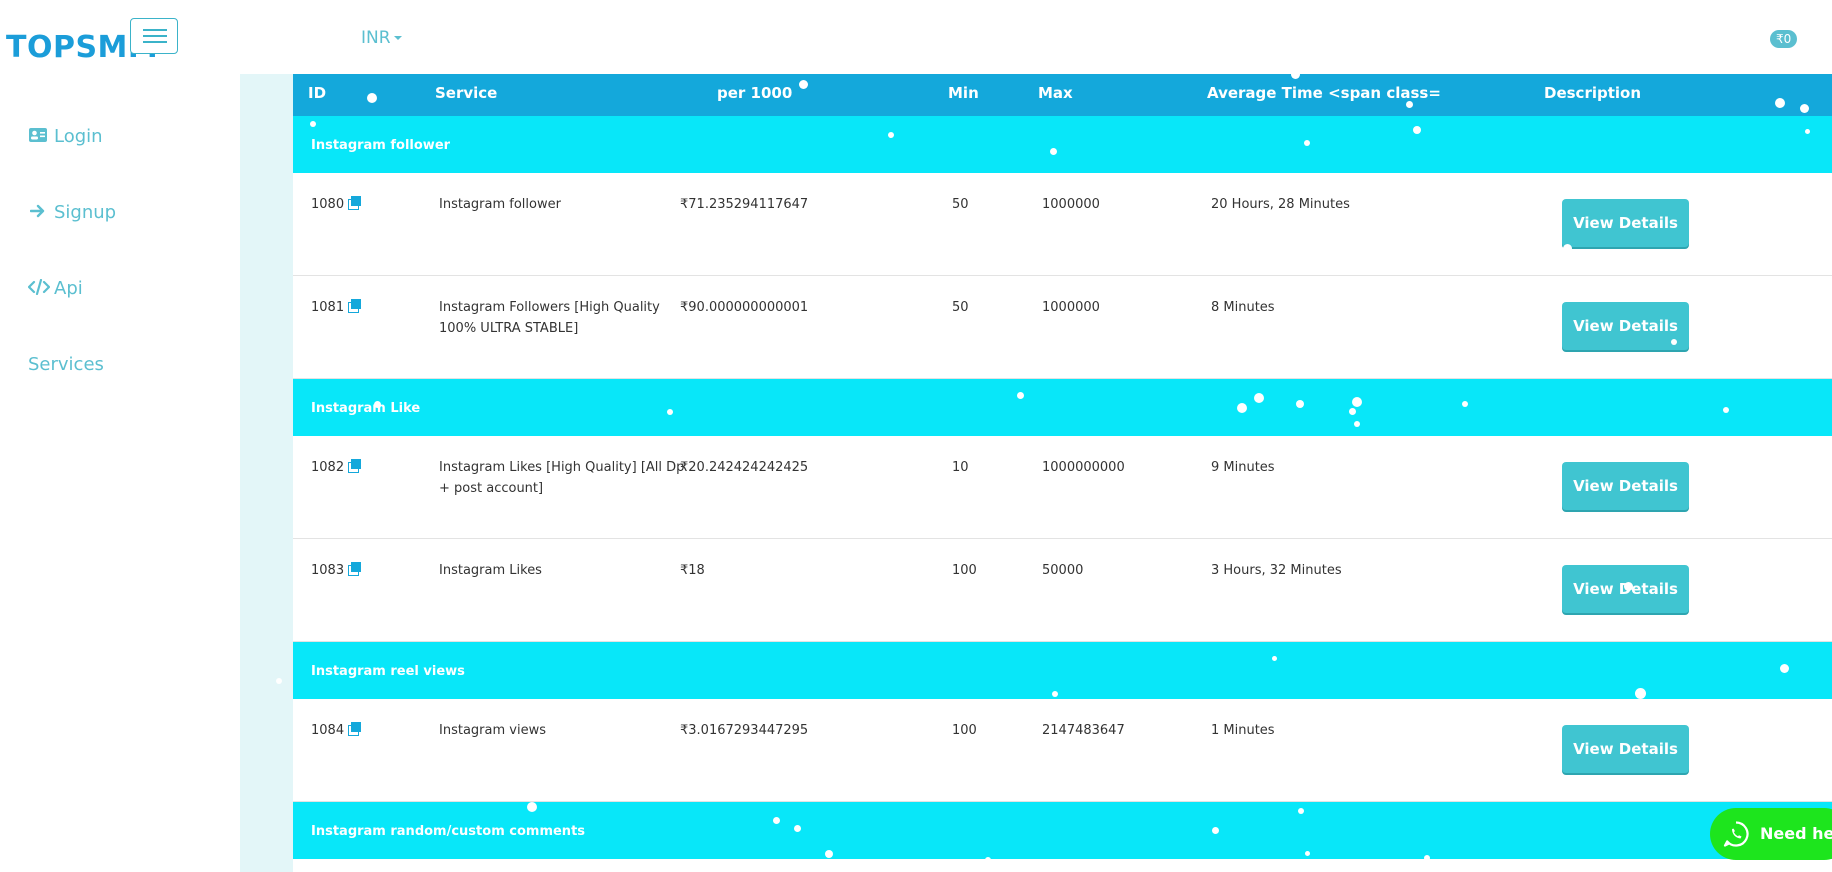 The image size is (1832, 872). I want to click on sidebar-item-api: Api, so click(55, 288).